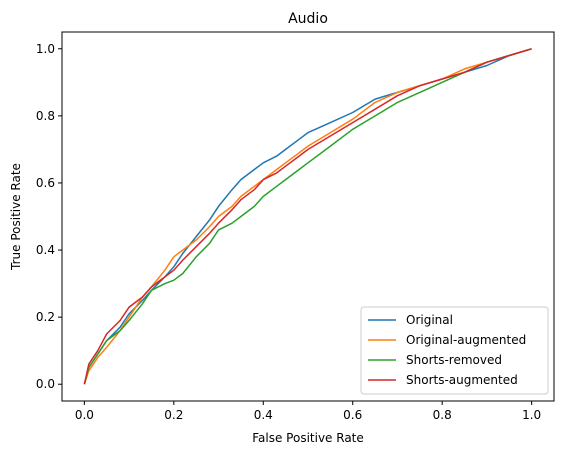 This screenshot has height=455, width=567. I want to click on y-tick-label: 0.4, so click(45, 250).